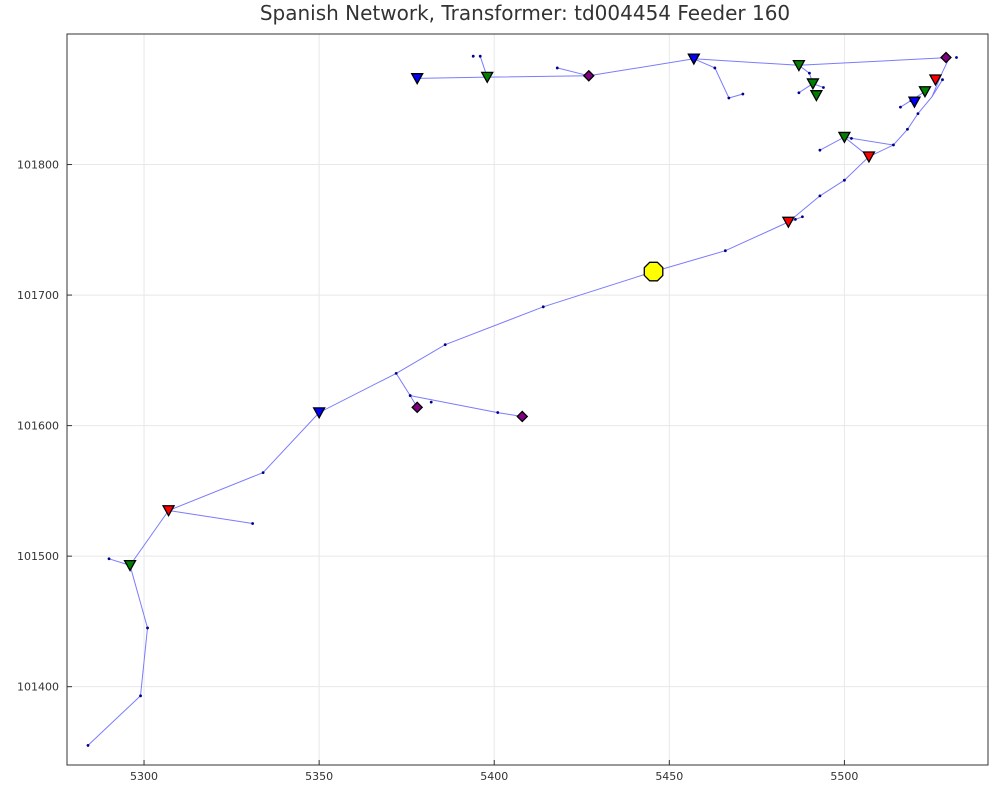  I want to click on y-tick-label: 101500, so click(38, 556).